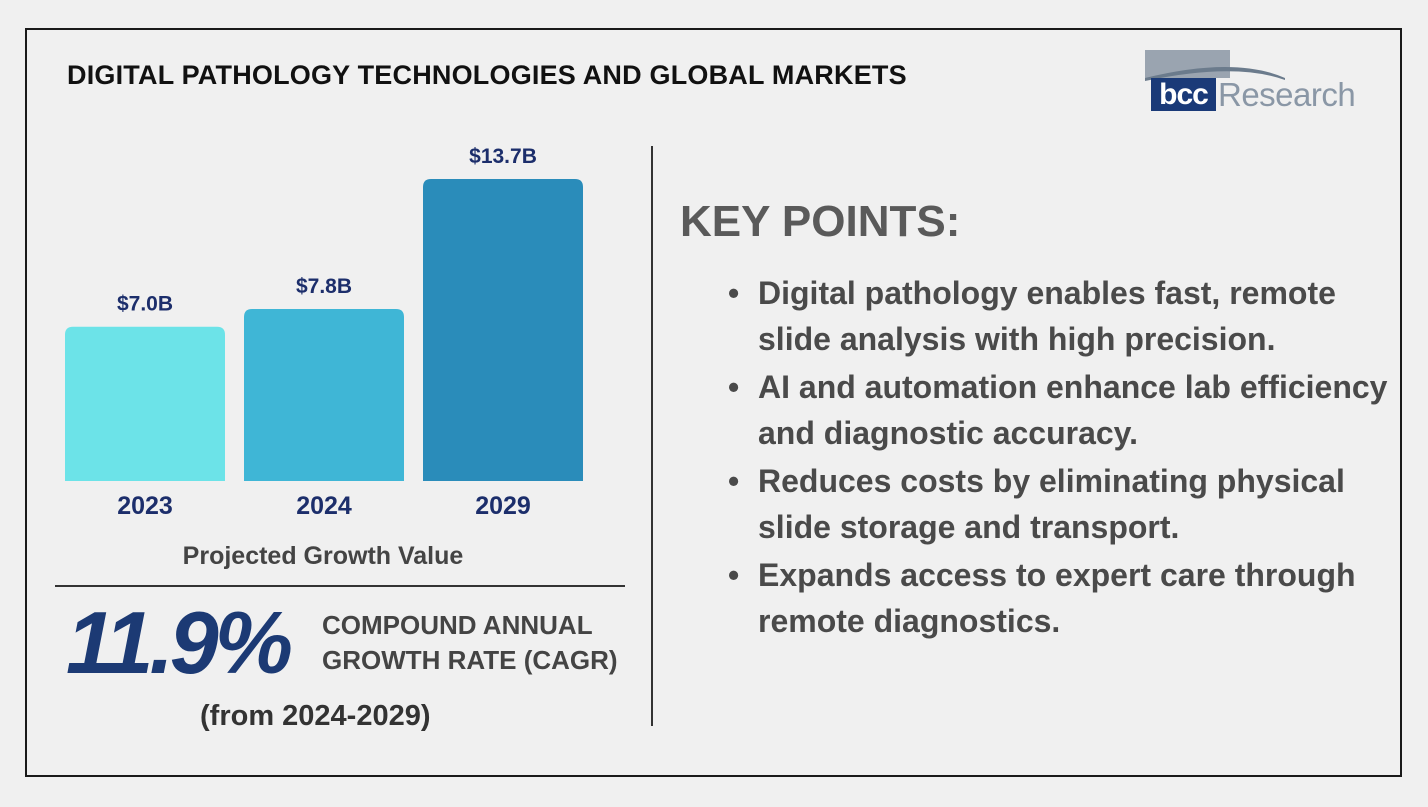 Image resolution: width=1428 pixels, height=807 pixels. What do you see at coordinates (340, 586) in the screenshot?
I see `horizontal-divider` at bounding box center [340, 586].